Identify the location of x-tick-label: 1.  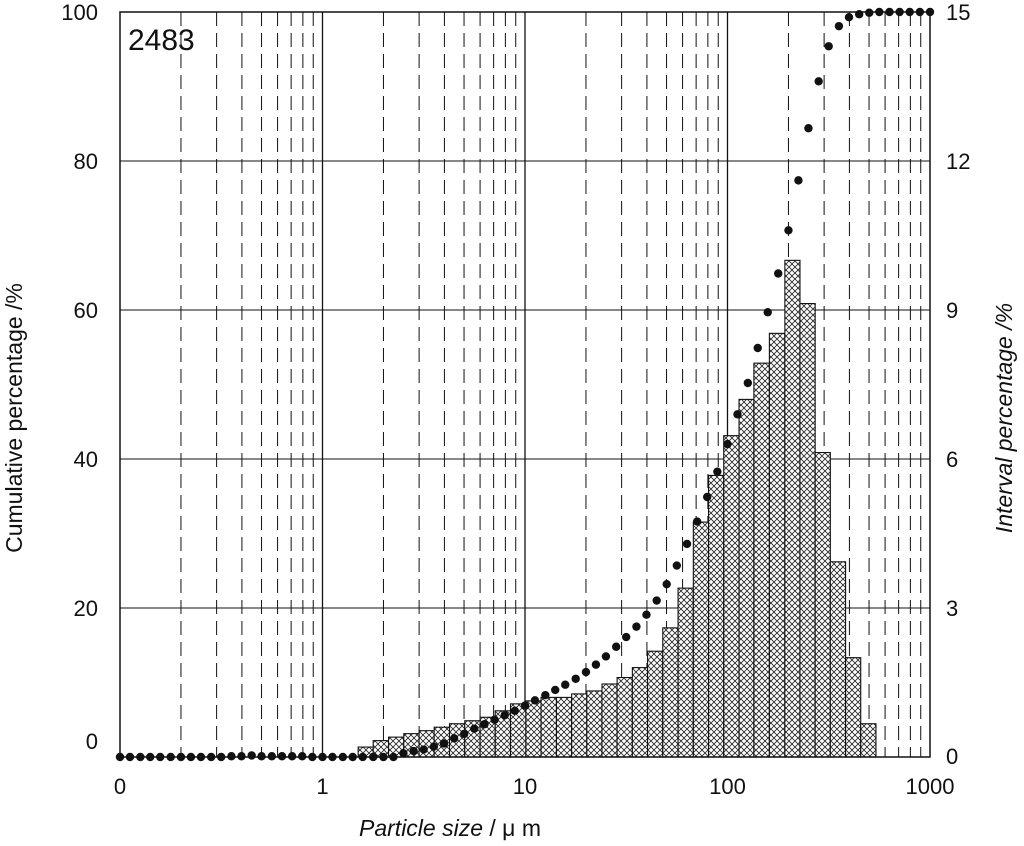
(322, 786).